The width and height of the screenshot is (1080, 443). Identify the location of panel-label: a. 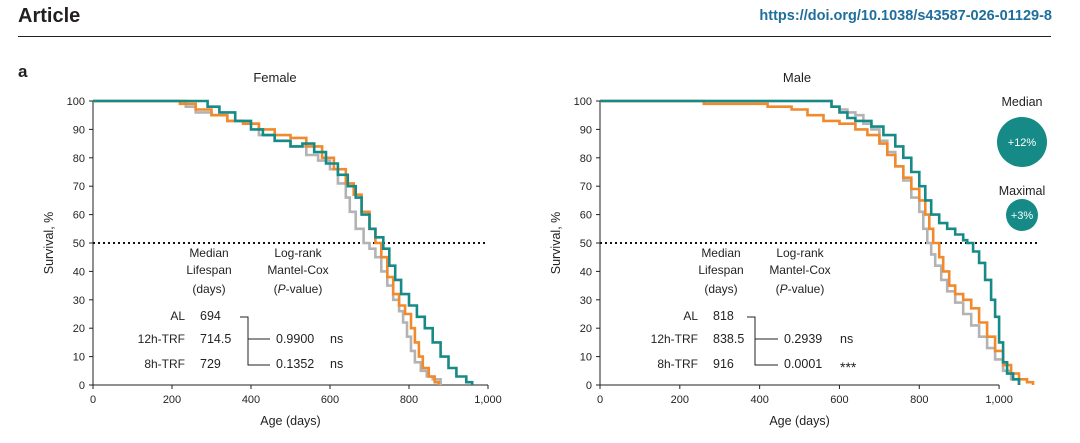
(23, 71).